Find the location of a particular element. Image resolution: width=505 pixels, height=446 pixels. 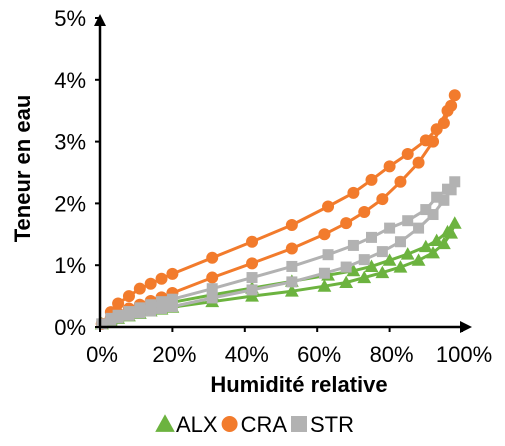

y-tick-label: 1% is located at coordinates (70, 265).